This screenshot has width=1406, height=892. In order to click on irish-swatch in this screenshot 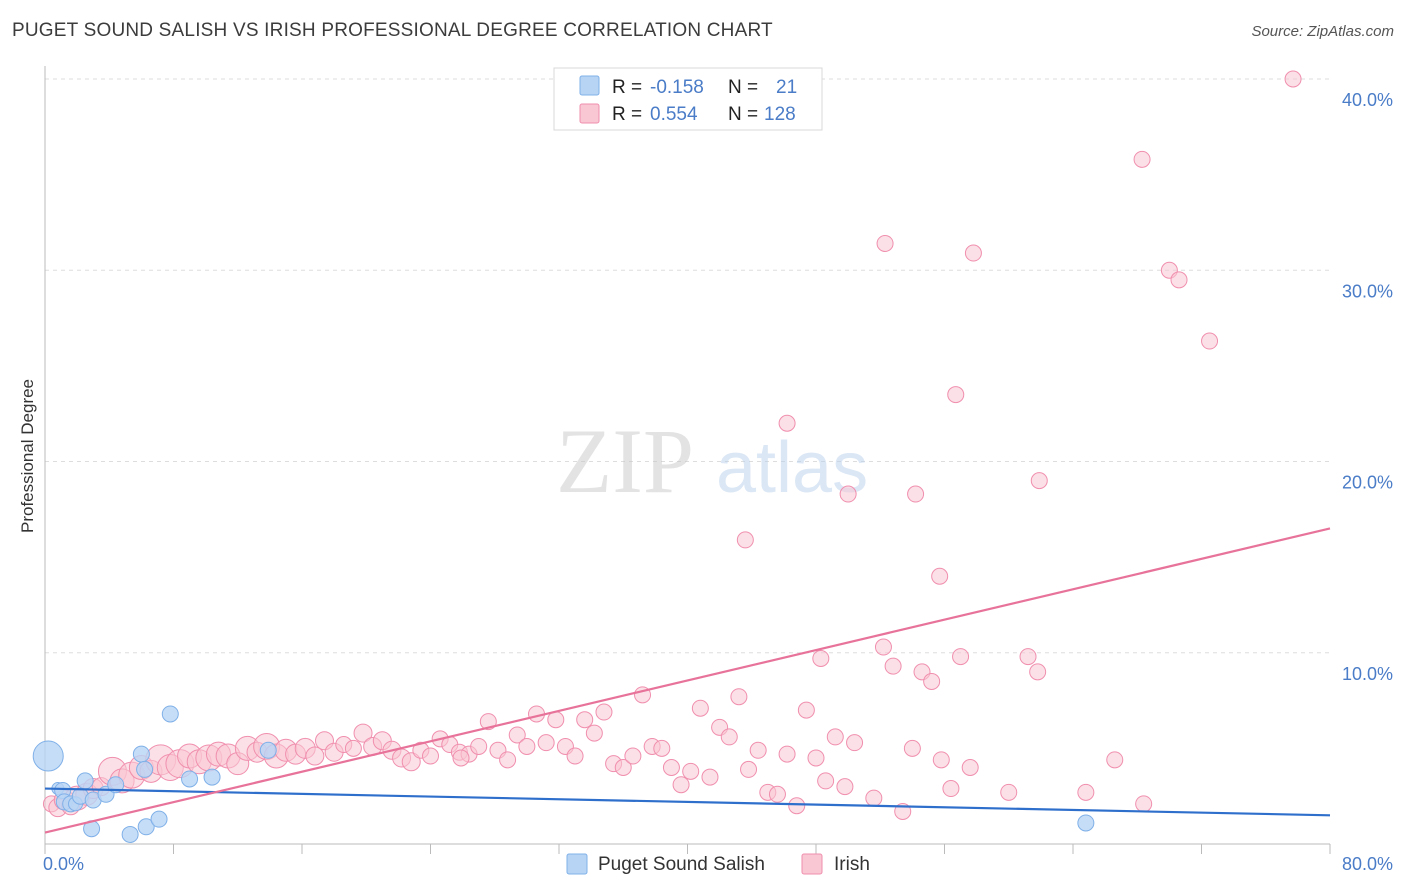, I will do `click(589, 113)`.